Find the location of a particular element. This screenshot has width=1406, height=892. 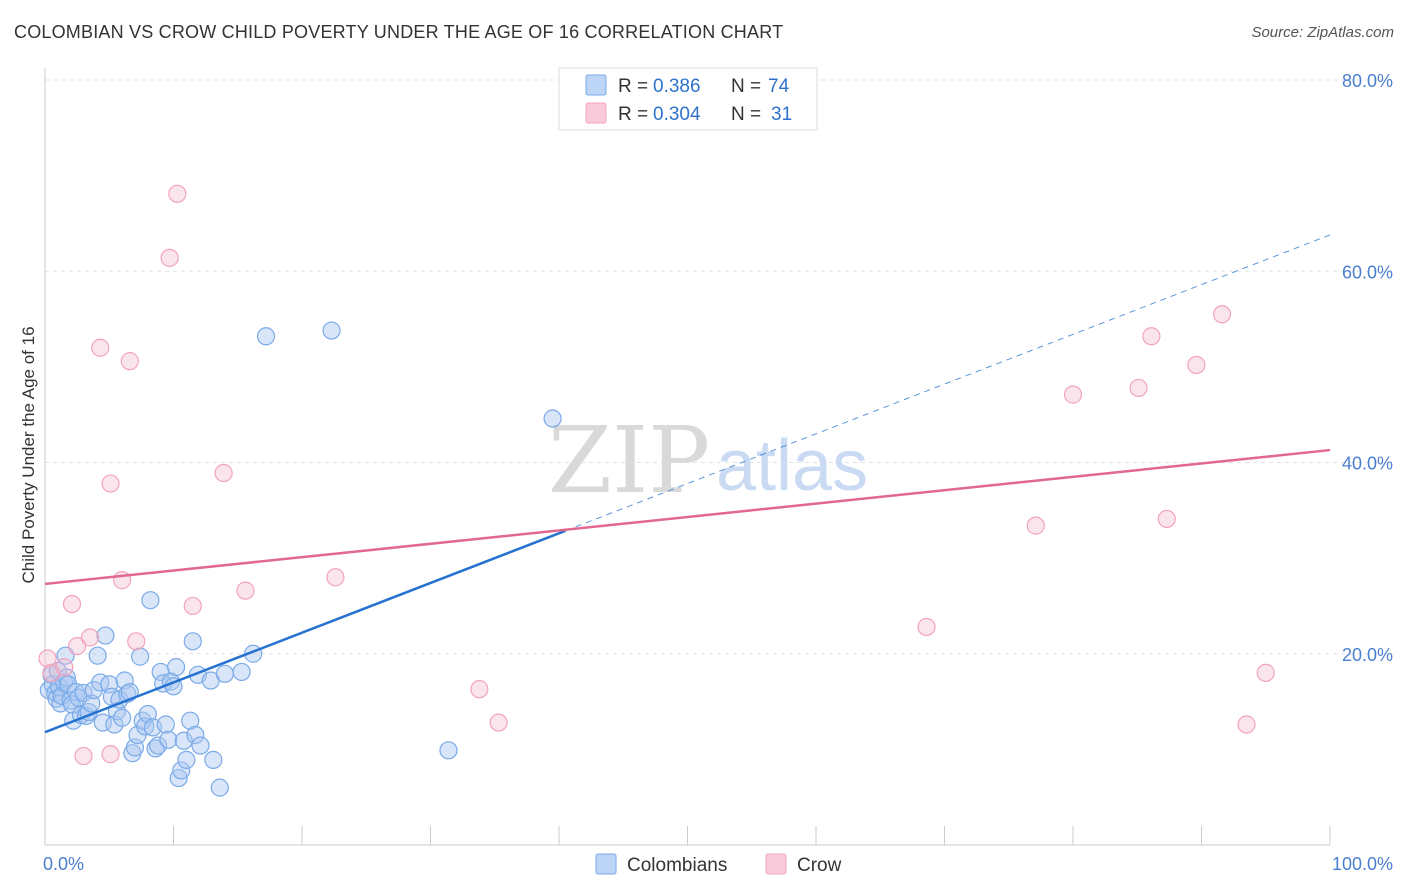

series-legend: Colombians Crow is located at coordinates (718, 864).